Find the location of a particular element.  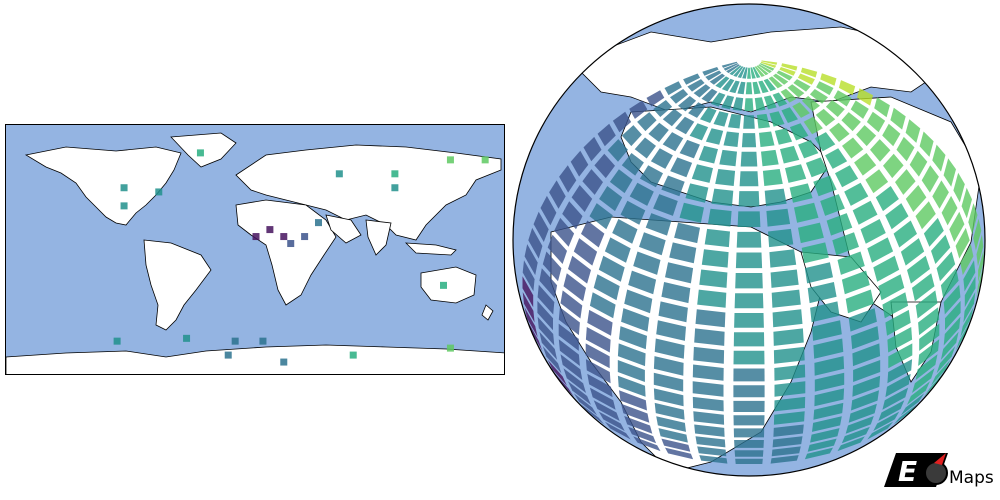

antarctica is located at coordinates (255, 359).